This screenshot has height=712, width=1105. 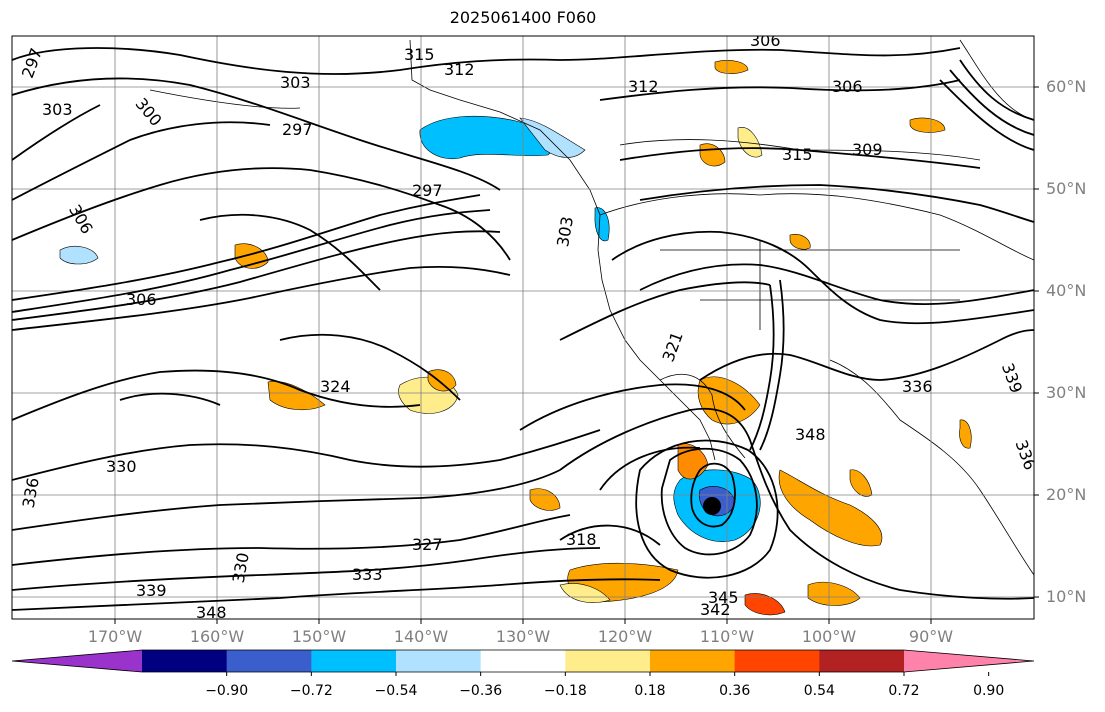 I want to click on lat-label: 10°N, so click(x=1066, y=596).